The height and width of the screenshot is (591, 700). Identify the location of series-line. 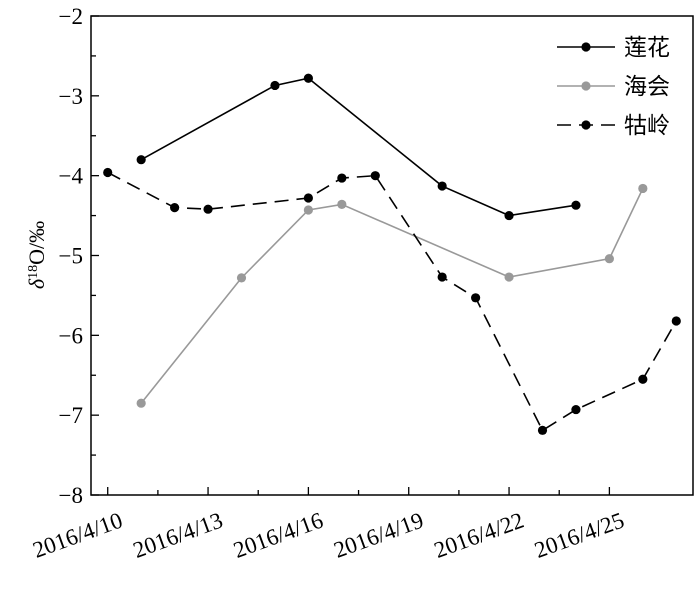
(358, 147).